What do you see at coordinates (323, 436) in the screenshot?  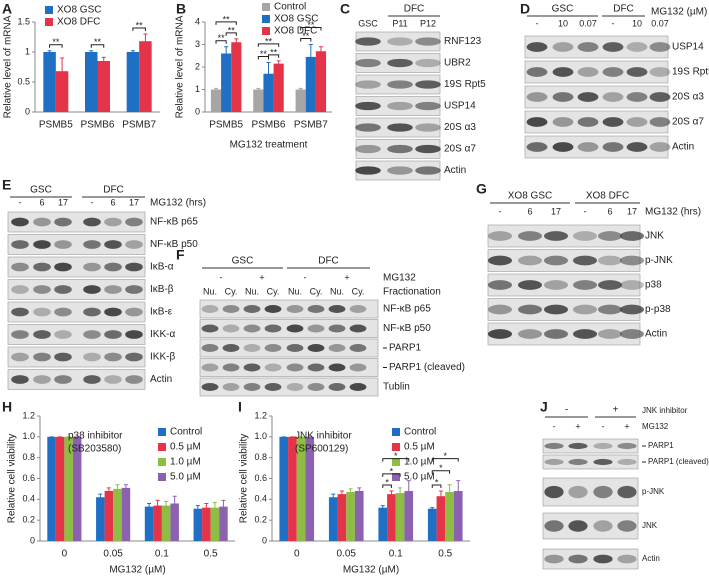 I see `inset-text: JNK inhibitor` at bounding box center [323, 436].